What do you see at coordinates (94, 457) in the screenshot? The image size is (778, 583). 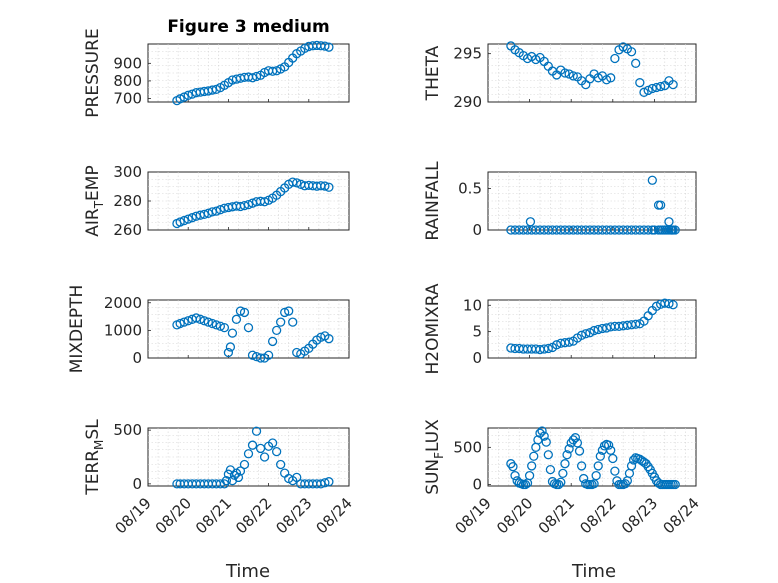 I see `y-axis-label: TERRMSL` at bounding box center [94, 457].